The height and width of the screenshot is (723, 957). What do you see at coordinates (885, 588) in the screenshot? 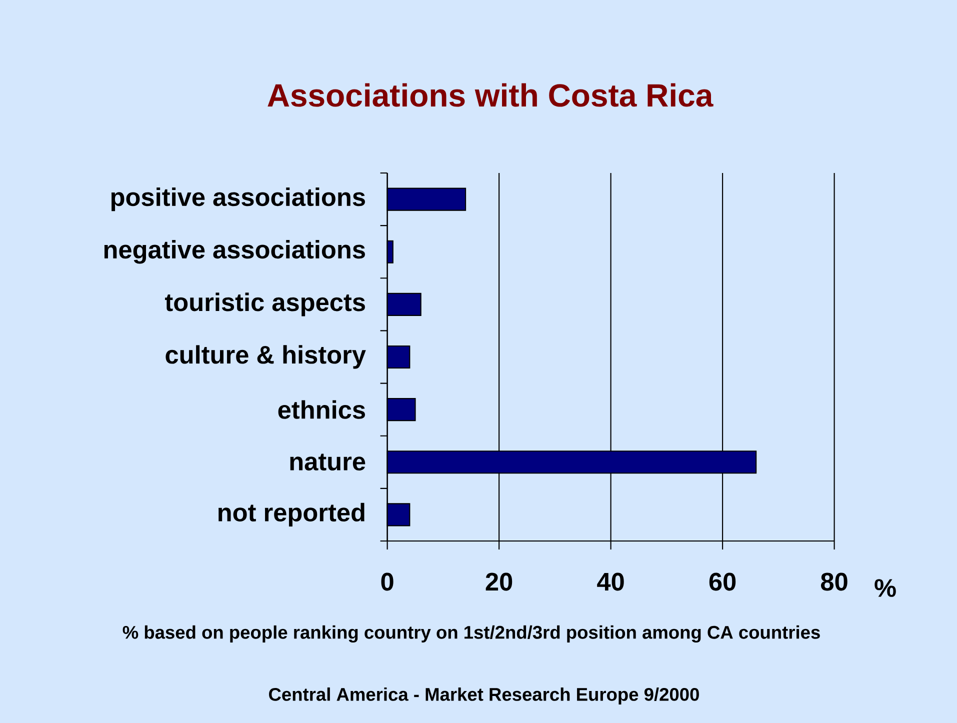
I see `x-axis-title: %` at bounding box center [885, 588].